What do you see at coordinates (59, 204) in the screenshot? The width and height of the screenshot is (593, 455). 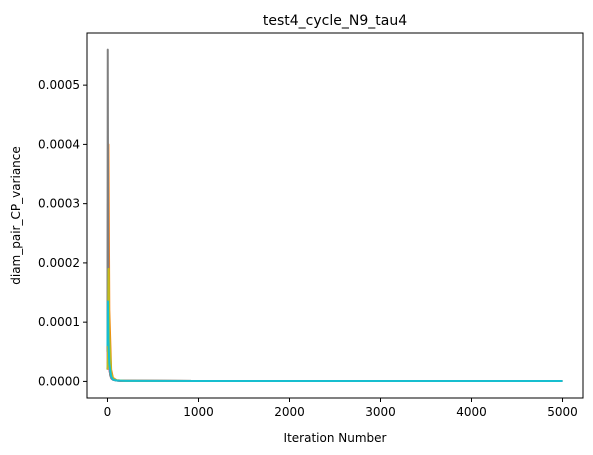 I see `y-tick-label: 0.0003` at bounding box center [59, 204].